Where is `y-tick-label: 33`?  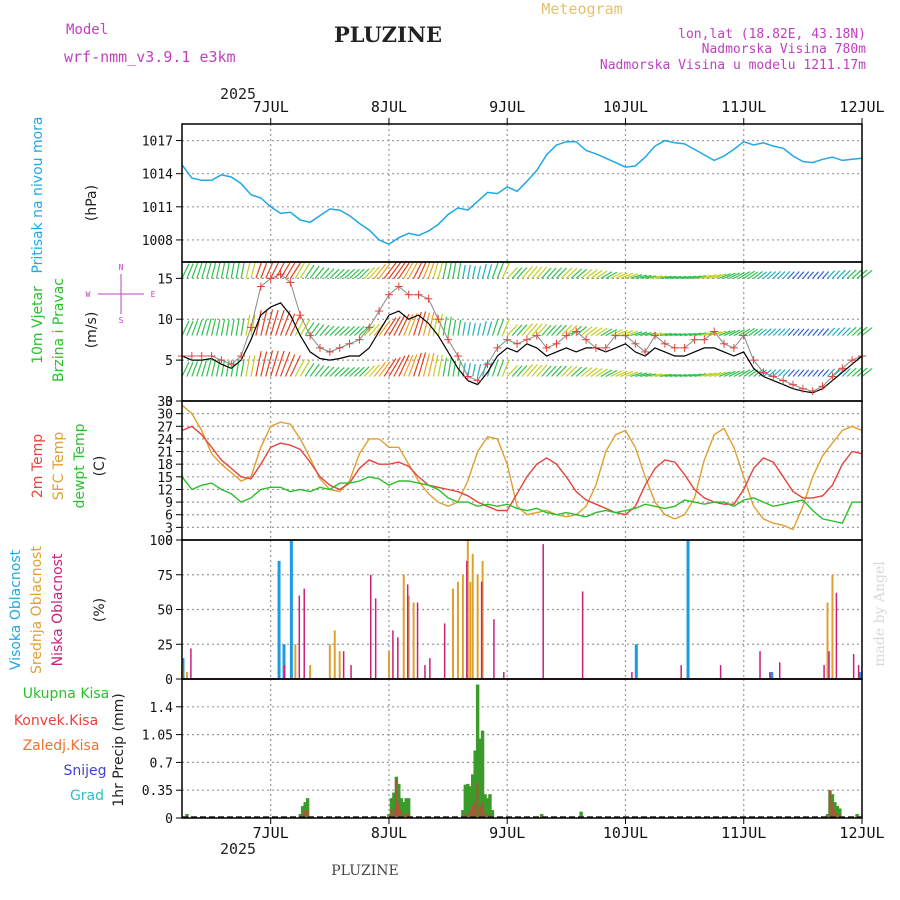
y-tick-label: 33 is located at coordinates (165, 402).